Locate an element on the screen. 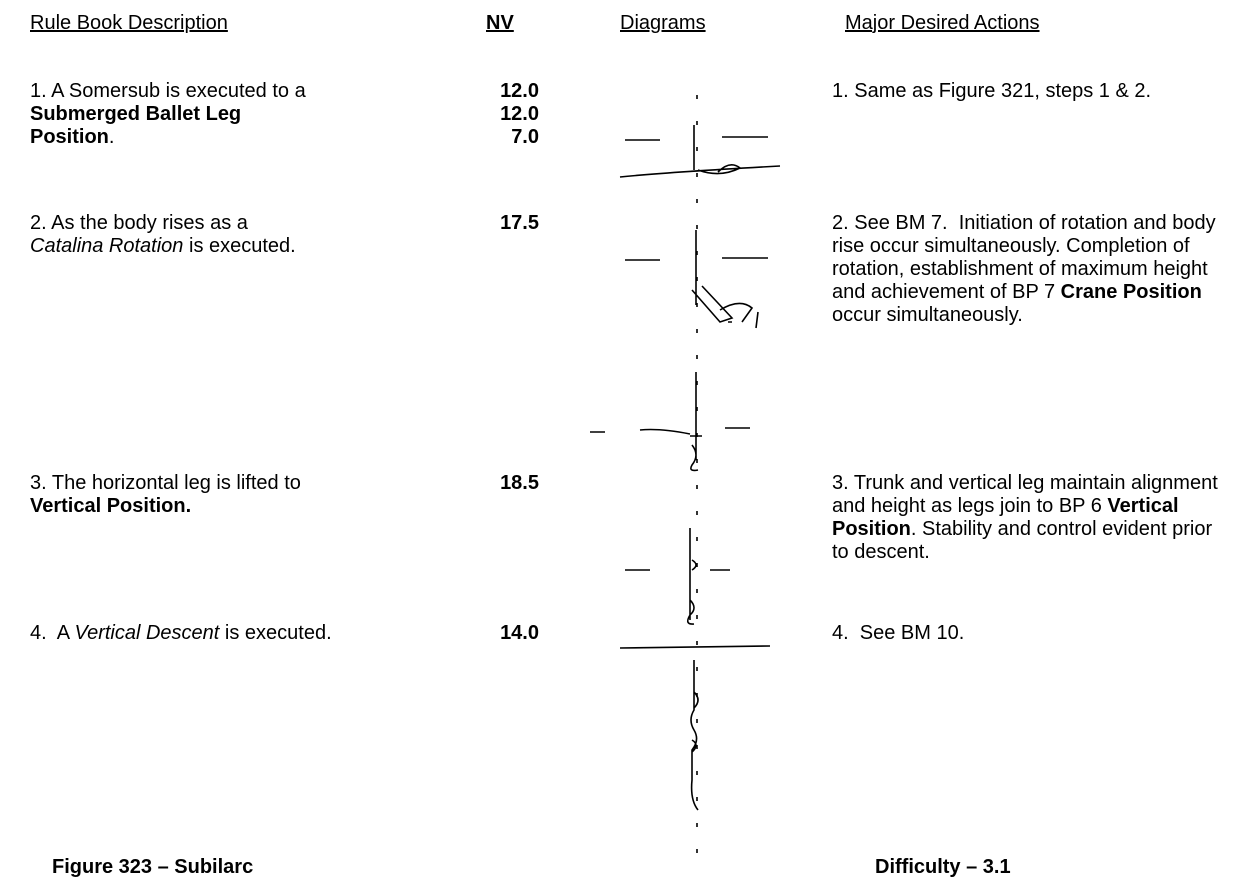 Image resolution: width=1249 pixels, height=893 pixels. text: 1. Same as Figure 321, steps 1 & 2. is located at coordinates (992, 91).